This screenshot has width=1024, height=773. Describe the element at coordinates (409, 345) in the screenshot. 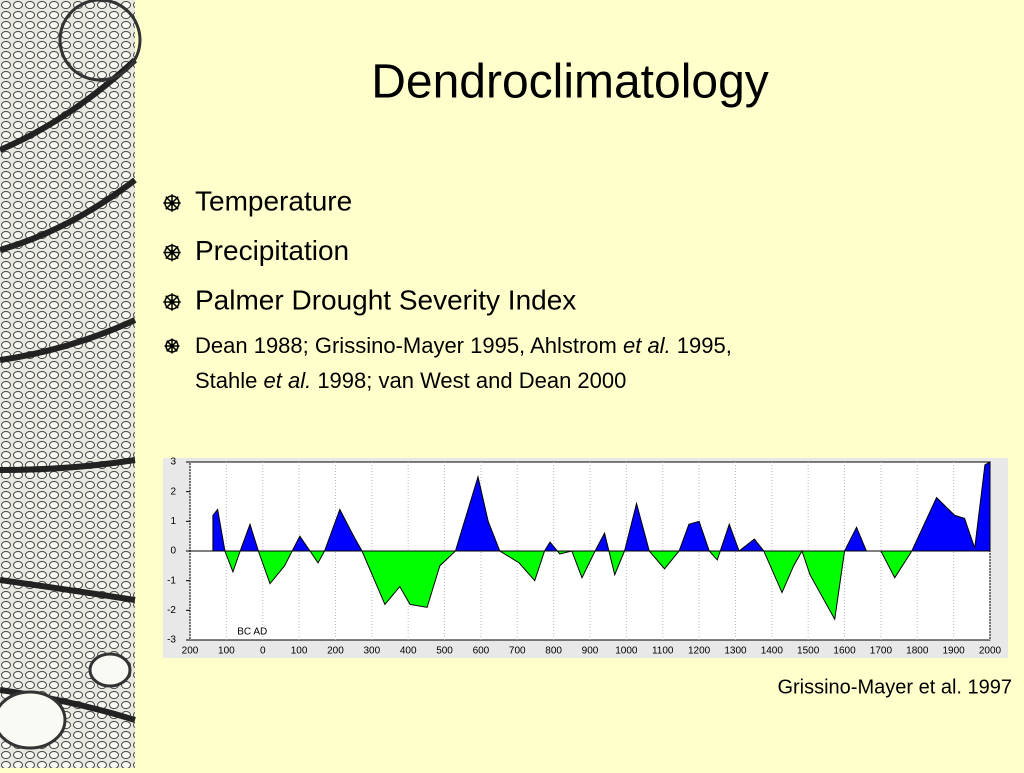

I see `reference-segment: Dean 1988; Grissino-Mayer 1995, Ahlstrom` at that location.